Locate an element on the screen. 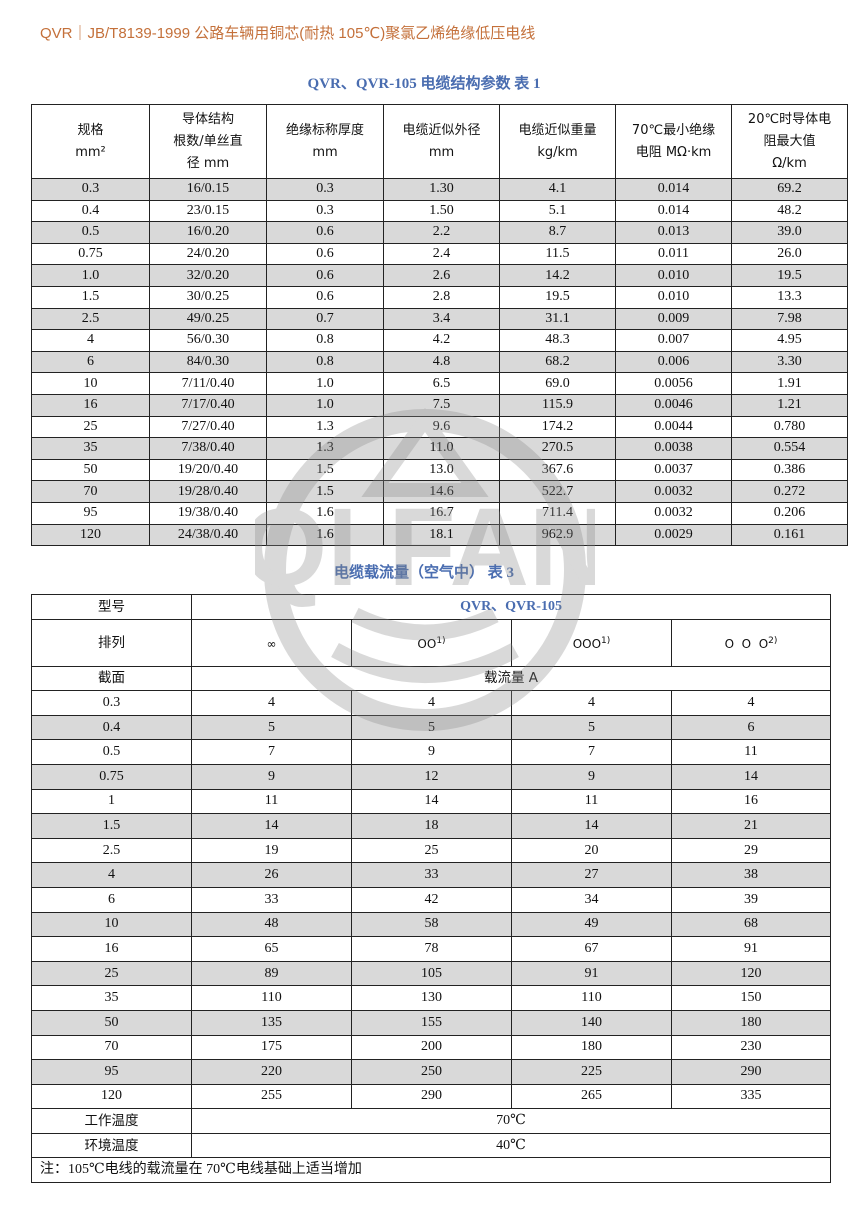  table-cell: 48.3 is located at coordinates (557, 340).